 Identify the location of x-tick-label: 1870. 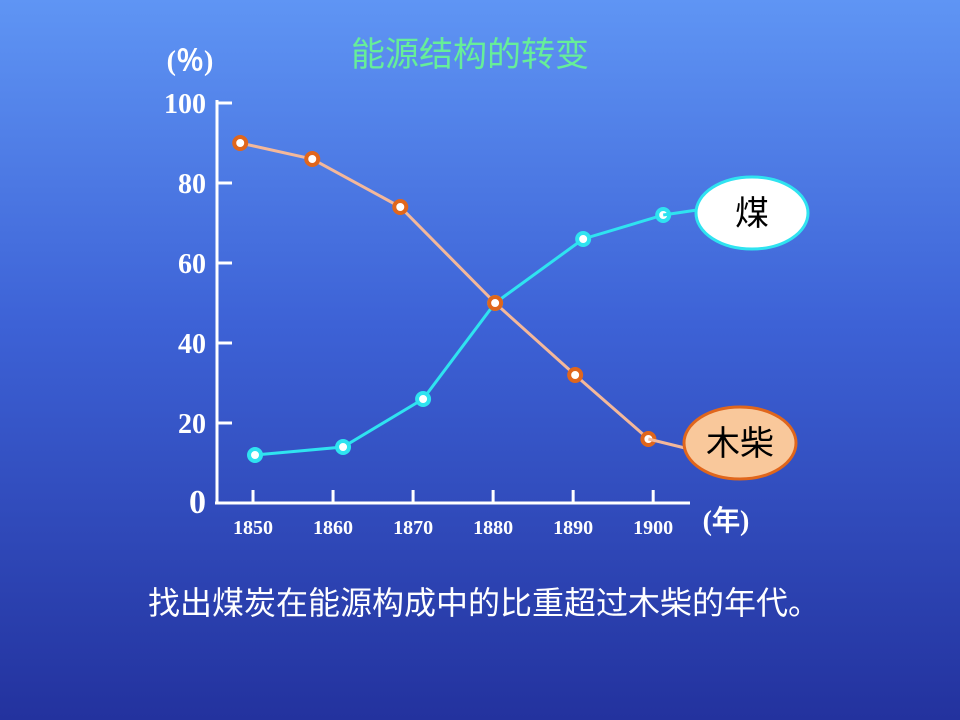
(413, 528).